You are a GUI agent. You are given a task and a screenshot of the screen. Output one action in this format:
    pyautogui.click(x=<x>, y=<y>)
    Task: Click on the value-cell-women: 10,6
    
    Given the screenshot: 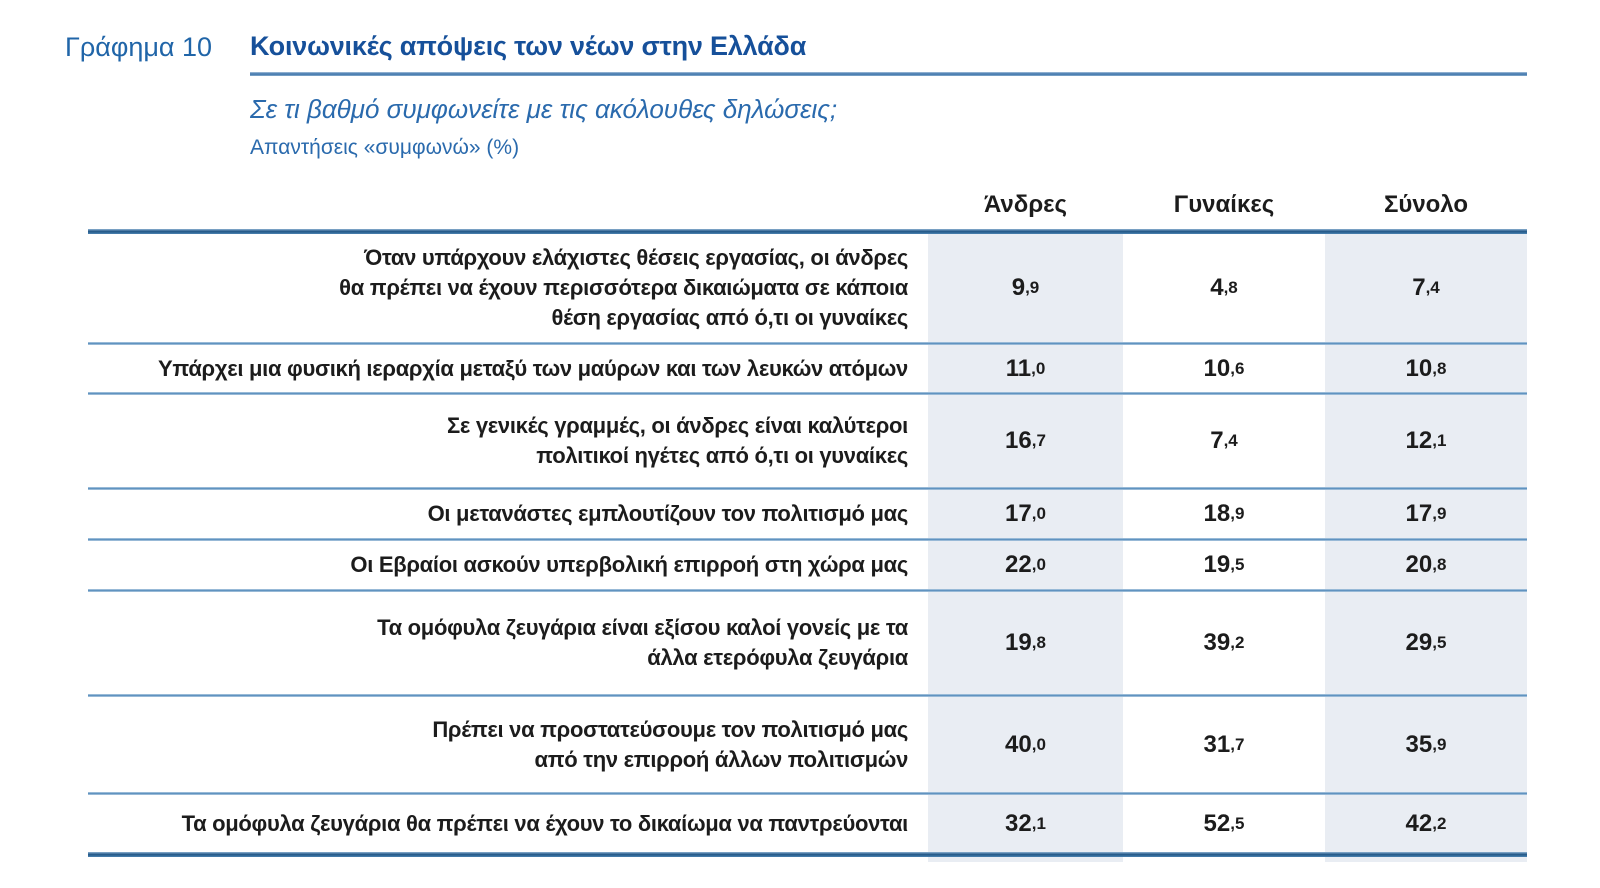 What is the action you would take?
    pyautogui.click(x=1224, y=369)
    